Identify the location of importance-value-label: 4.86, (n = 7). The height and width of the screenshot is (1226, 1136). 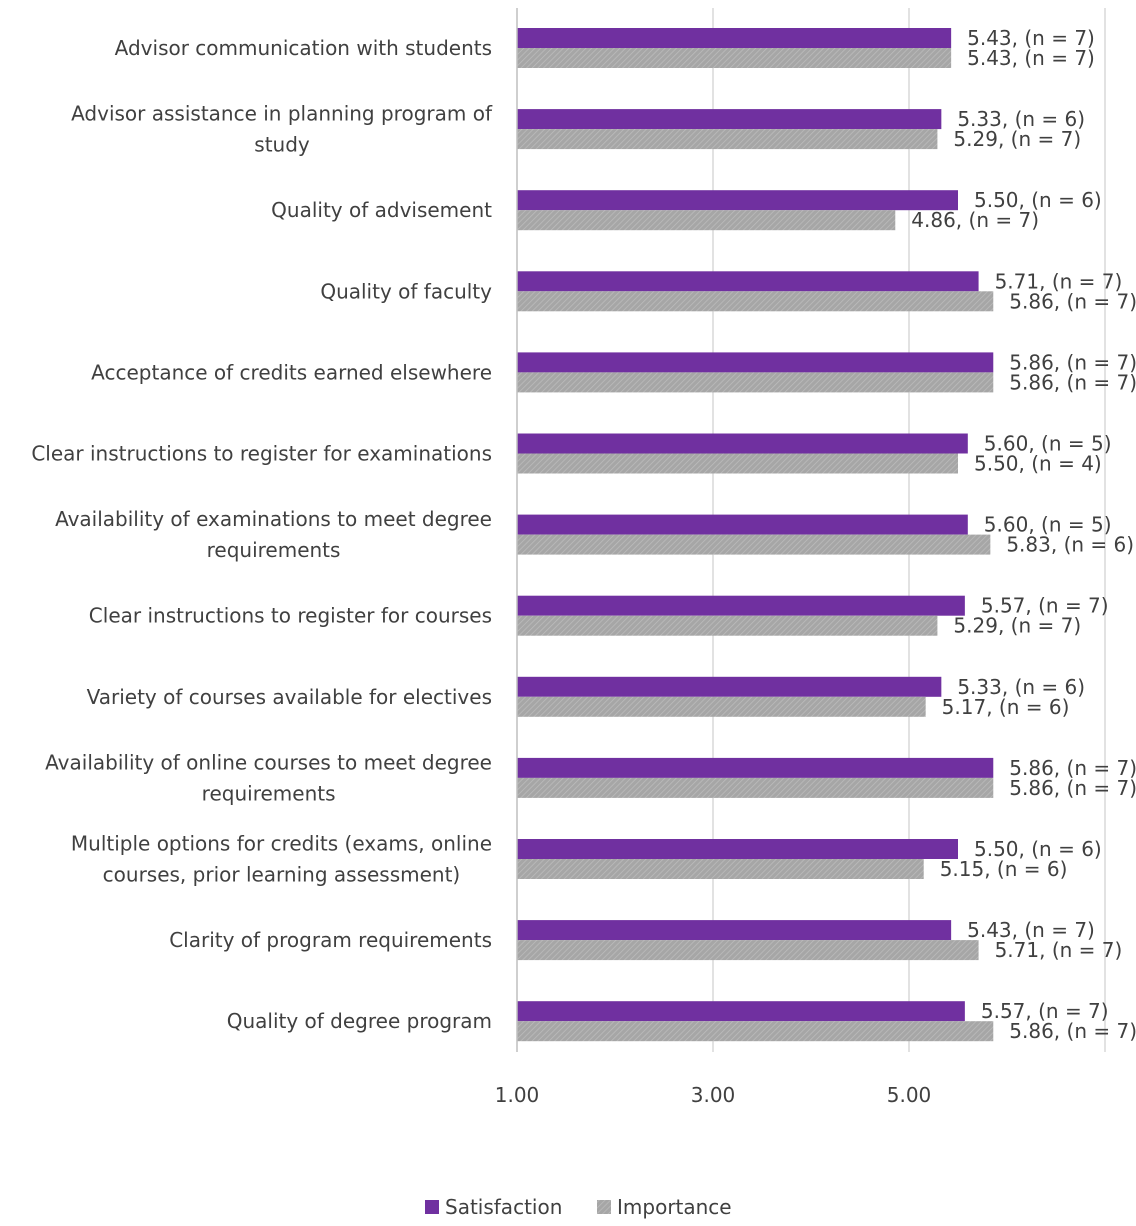
(975, 220).